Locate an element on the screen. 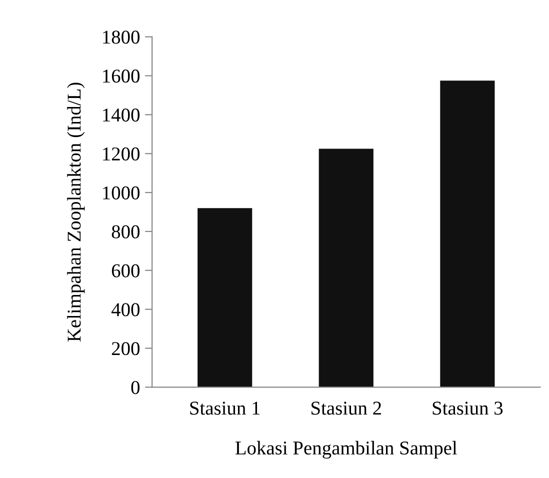  y-axis-title: Kelimpahan Zooplankton (Ind/L) is located at coordinates (76, 212).